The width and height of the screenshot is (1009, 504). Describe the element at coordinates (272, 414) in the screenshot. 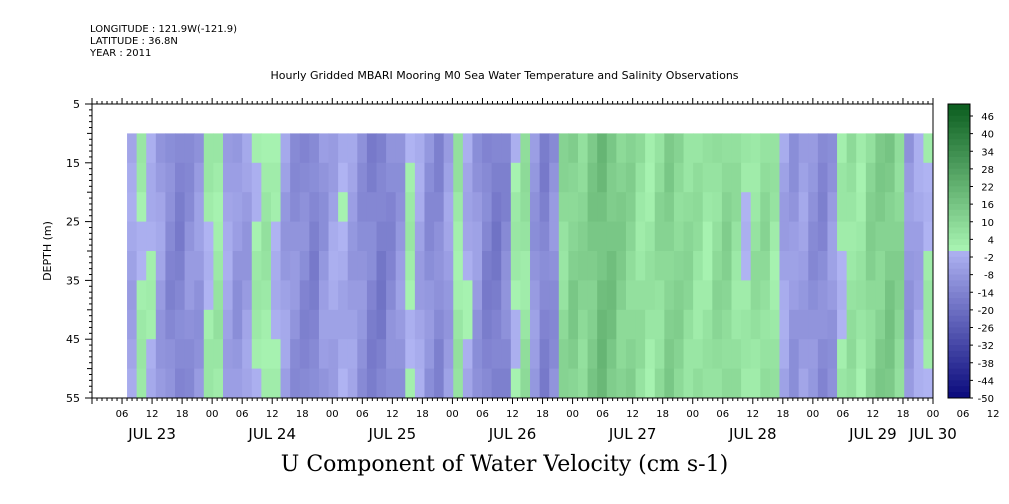

I see `x-hour-label: 12` at that location.